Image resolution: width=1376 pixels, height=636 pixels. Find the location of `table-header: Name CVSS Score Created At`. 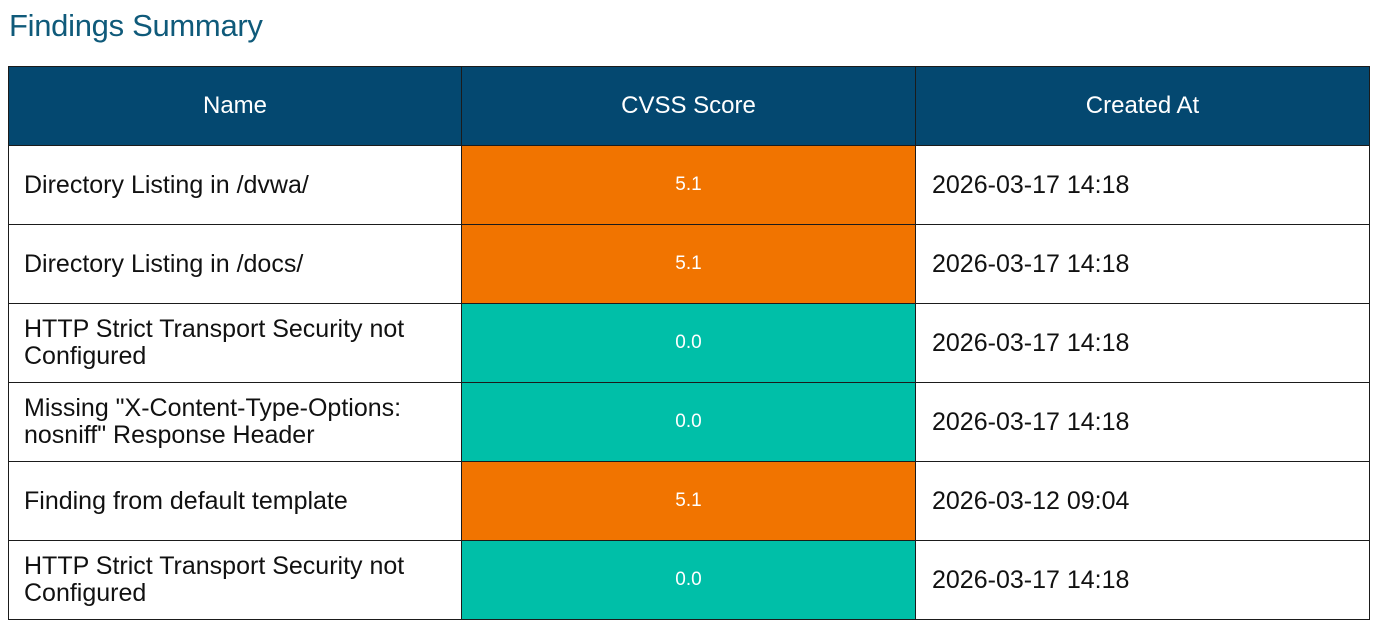

table-header: Name CVSS Score Created At is located at coordinates (689, 106).